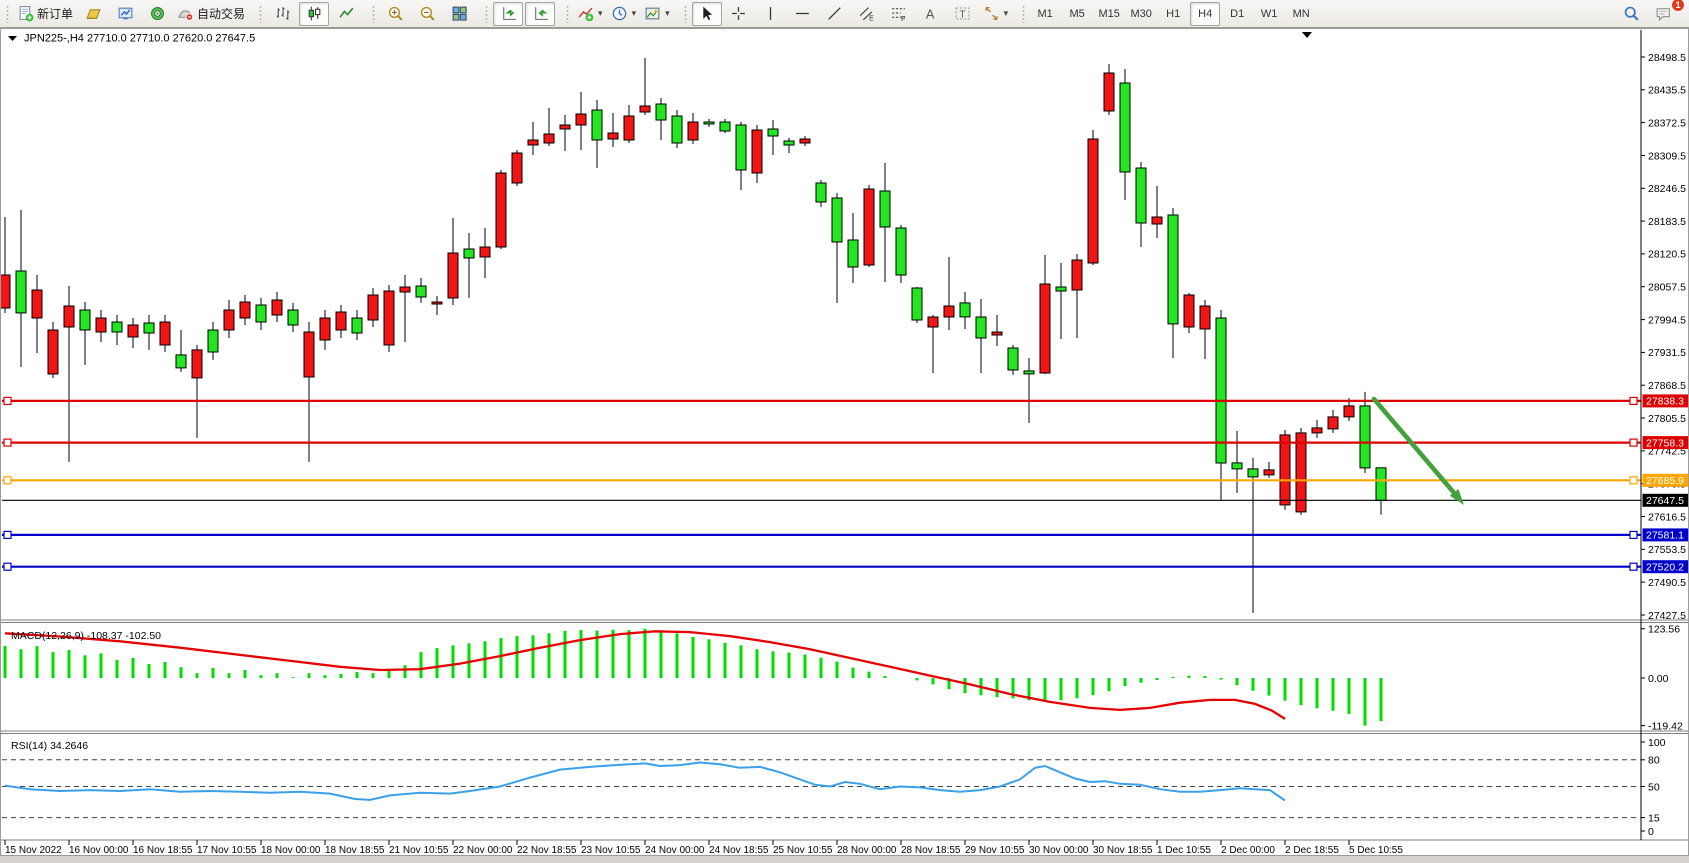 This screenshot has width=1689, height=863. I want to click on svg-text: 30 Nov 18:55, so click(1123, 850).